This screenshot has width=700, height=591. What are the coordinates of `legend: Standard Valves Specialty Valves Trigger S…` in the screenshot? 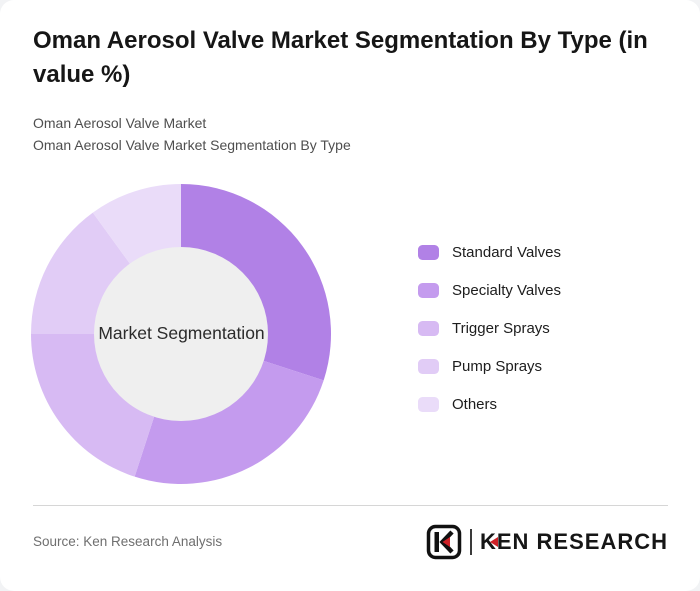 It's located at (489, 328).